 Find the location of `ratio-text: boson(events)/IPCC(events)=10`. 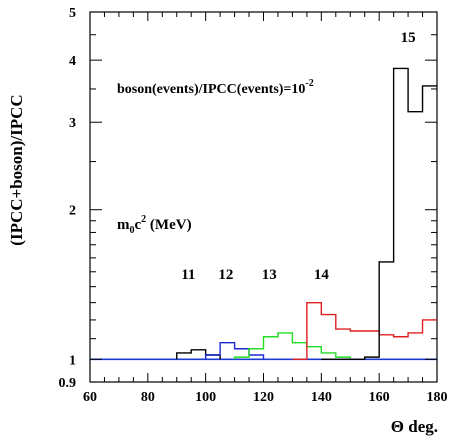

ratio-text: boson(events)/IPCC(events)=10 is located at coordinates (211, 89).